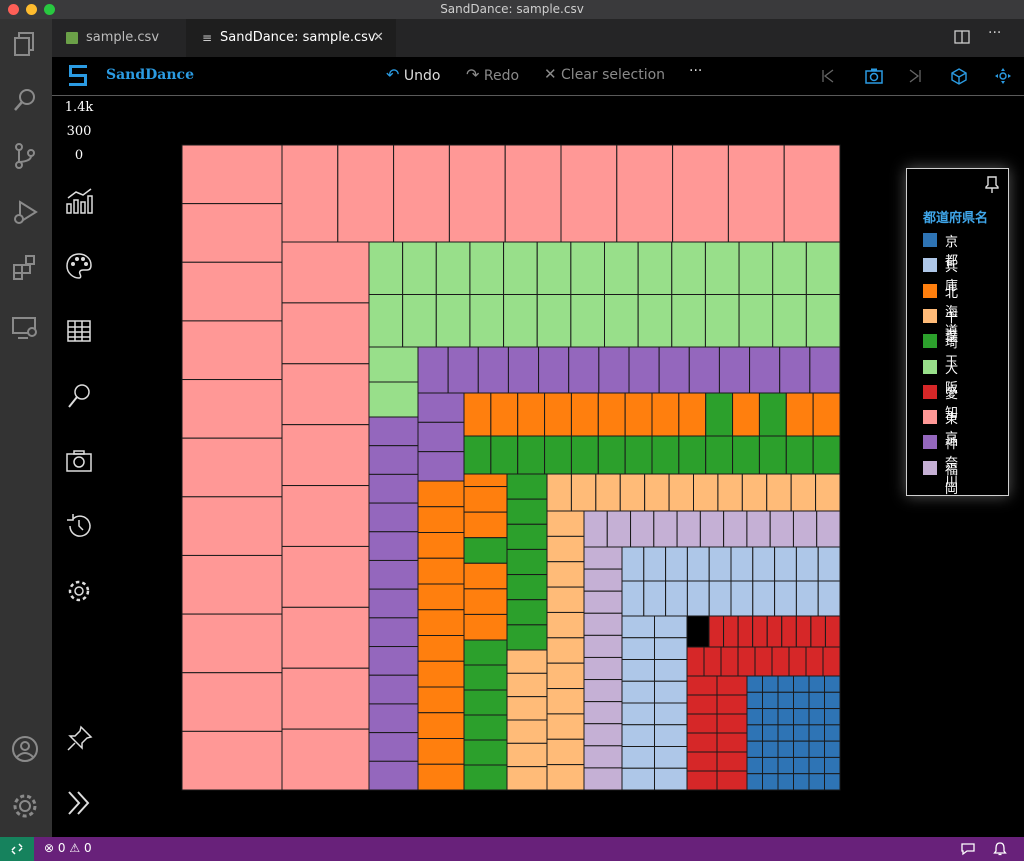  What do you see at coordinates (118, 38) in the screenshot?
I see `tab-sample-csv: sample.csv` at bounding box center [118, 38].